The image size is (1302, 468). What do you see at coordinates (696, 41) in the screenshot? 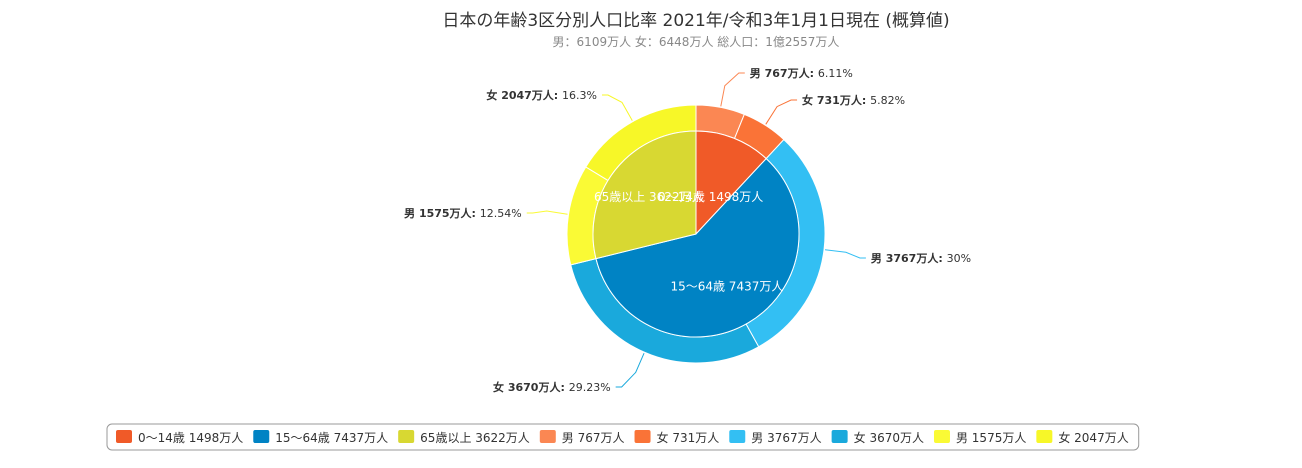
I see `chart-subtitle: 男：6109万人 女：6448万人 総人口：1億2557万人` at bounding box center [696, 41].